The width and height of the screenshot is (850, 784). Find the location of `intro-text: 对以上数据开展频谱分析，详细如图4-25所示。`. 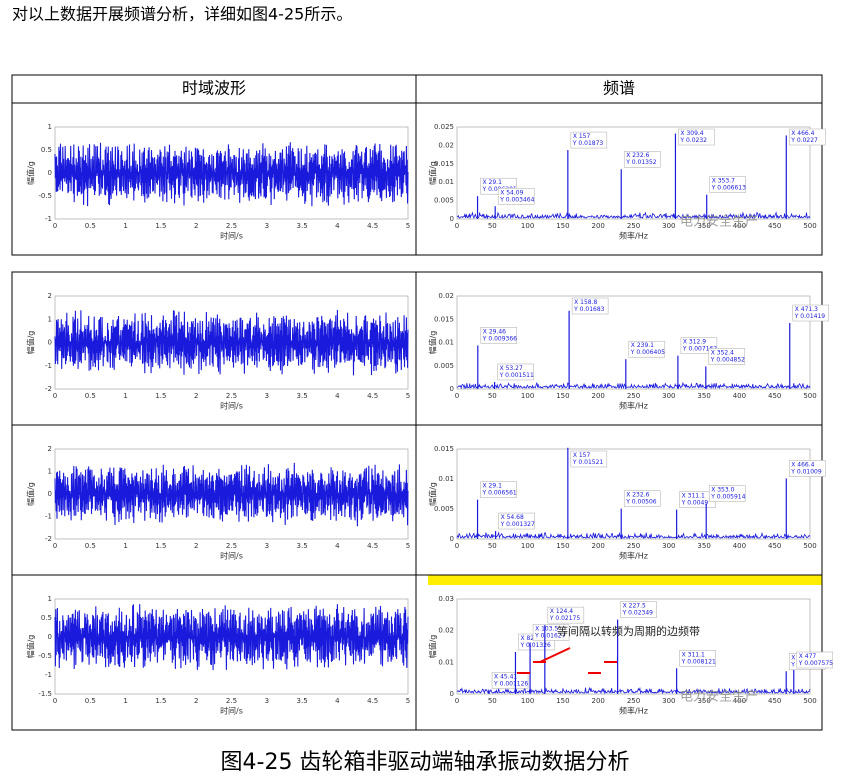

intro-text: 对以上数据开展频谱分析，详细如图4-25所示。 is located at coordinates (182, 14).